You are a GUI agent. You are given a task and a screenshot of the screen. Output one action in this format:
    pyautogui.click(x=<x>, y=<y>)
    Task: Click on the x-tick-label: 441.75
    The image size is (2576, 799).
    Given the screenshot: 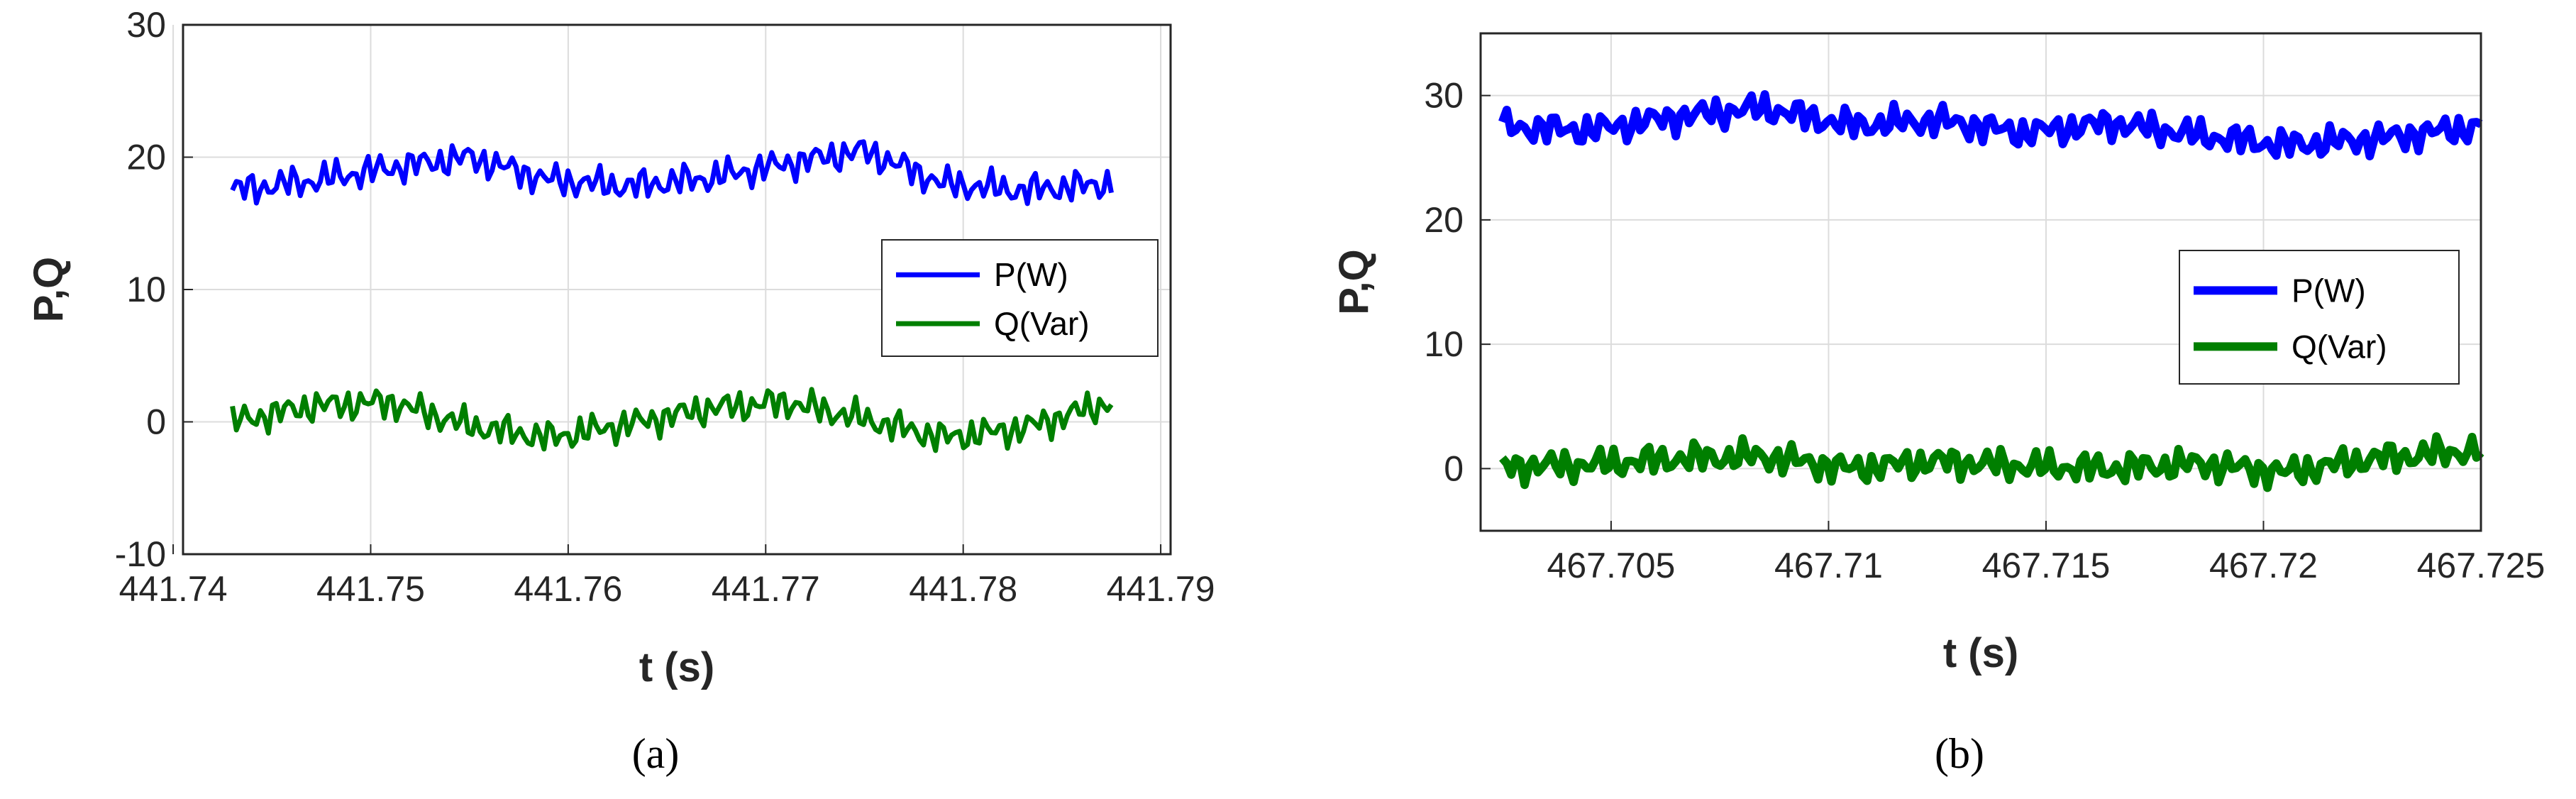 What is the action you would take?
    pyautogui.click(x=370, y=589)
    